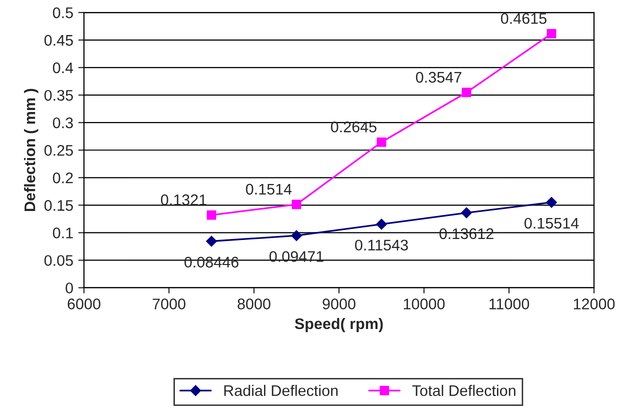  I want to click on x-tick-label: 8000, so click(254, 304).